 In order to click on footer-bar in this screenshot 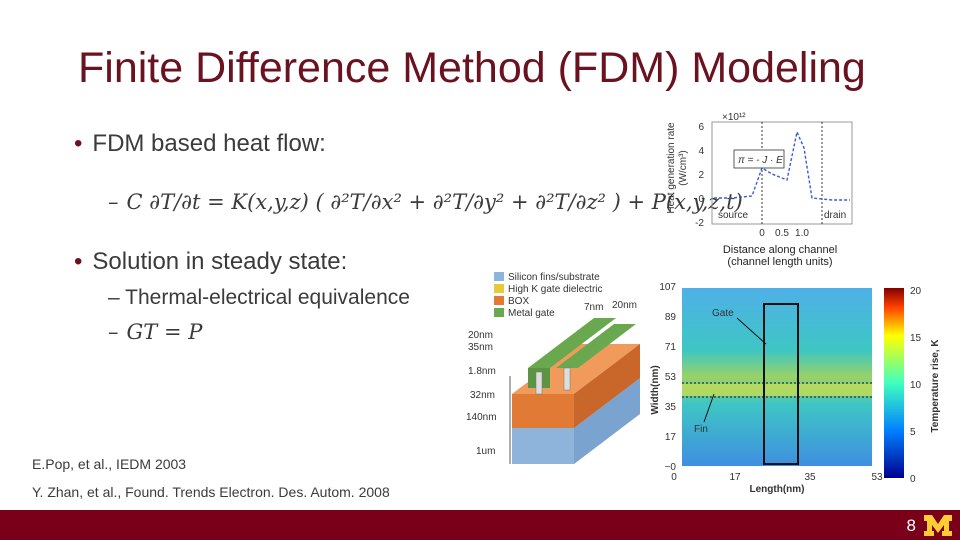, I will do `click(480, 525)`.